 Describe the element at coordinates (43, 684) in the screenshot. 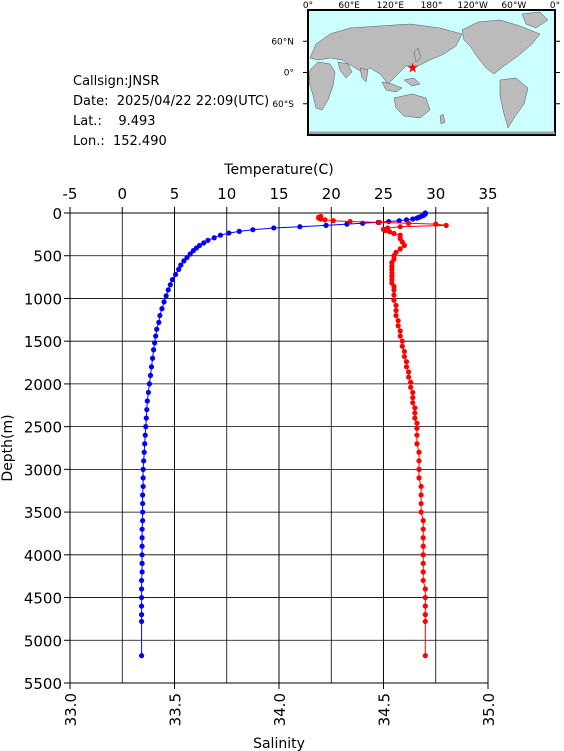

I see `depth-tick-label: 5500` at that location.